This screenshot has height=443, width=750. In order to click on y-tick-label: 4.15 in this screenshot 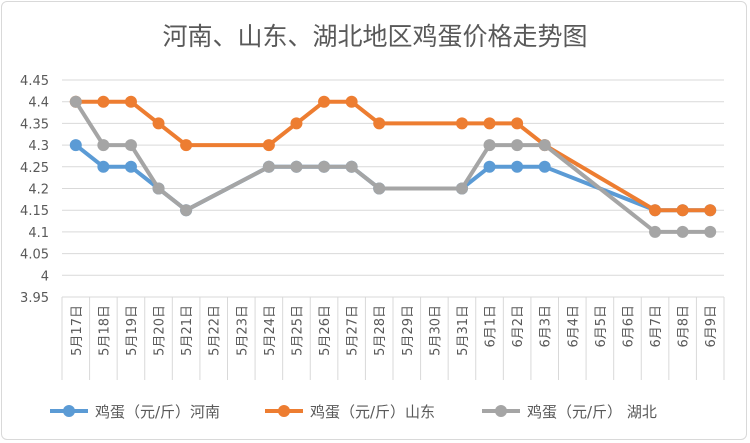, I will do `click(34, 211)`.